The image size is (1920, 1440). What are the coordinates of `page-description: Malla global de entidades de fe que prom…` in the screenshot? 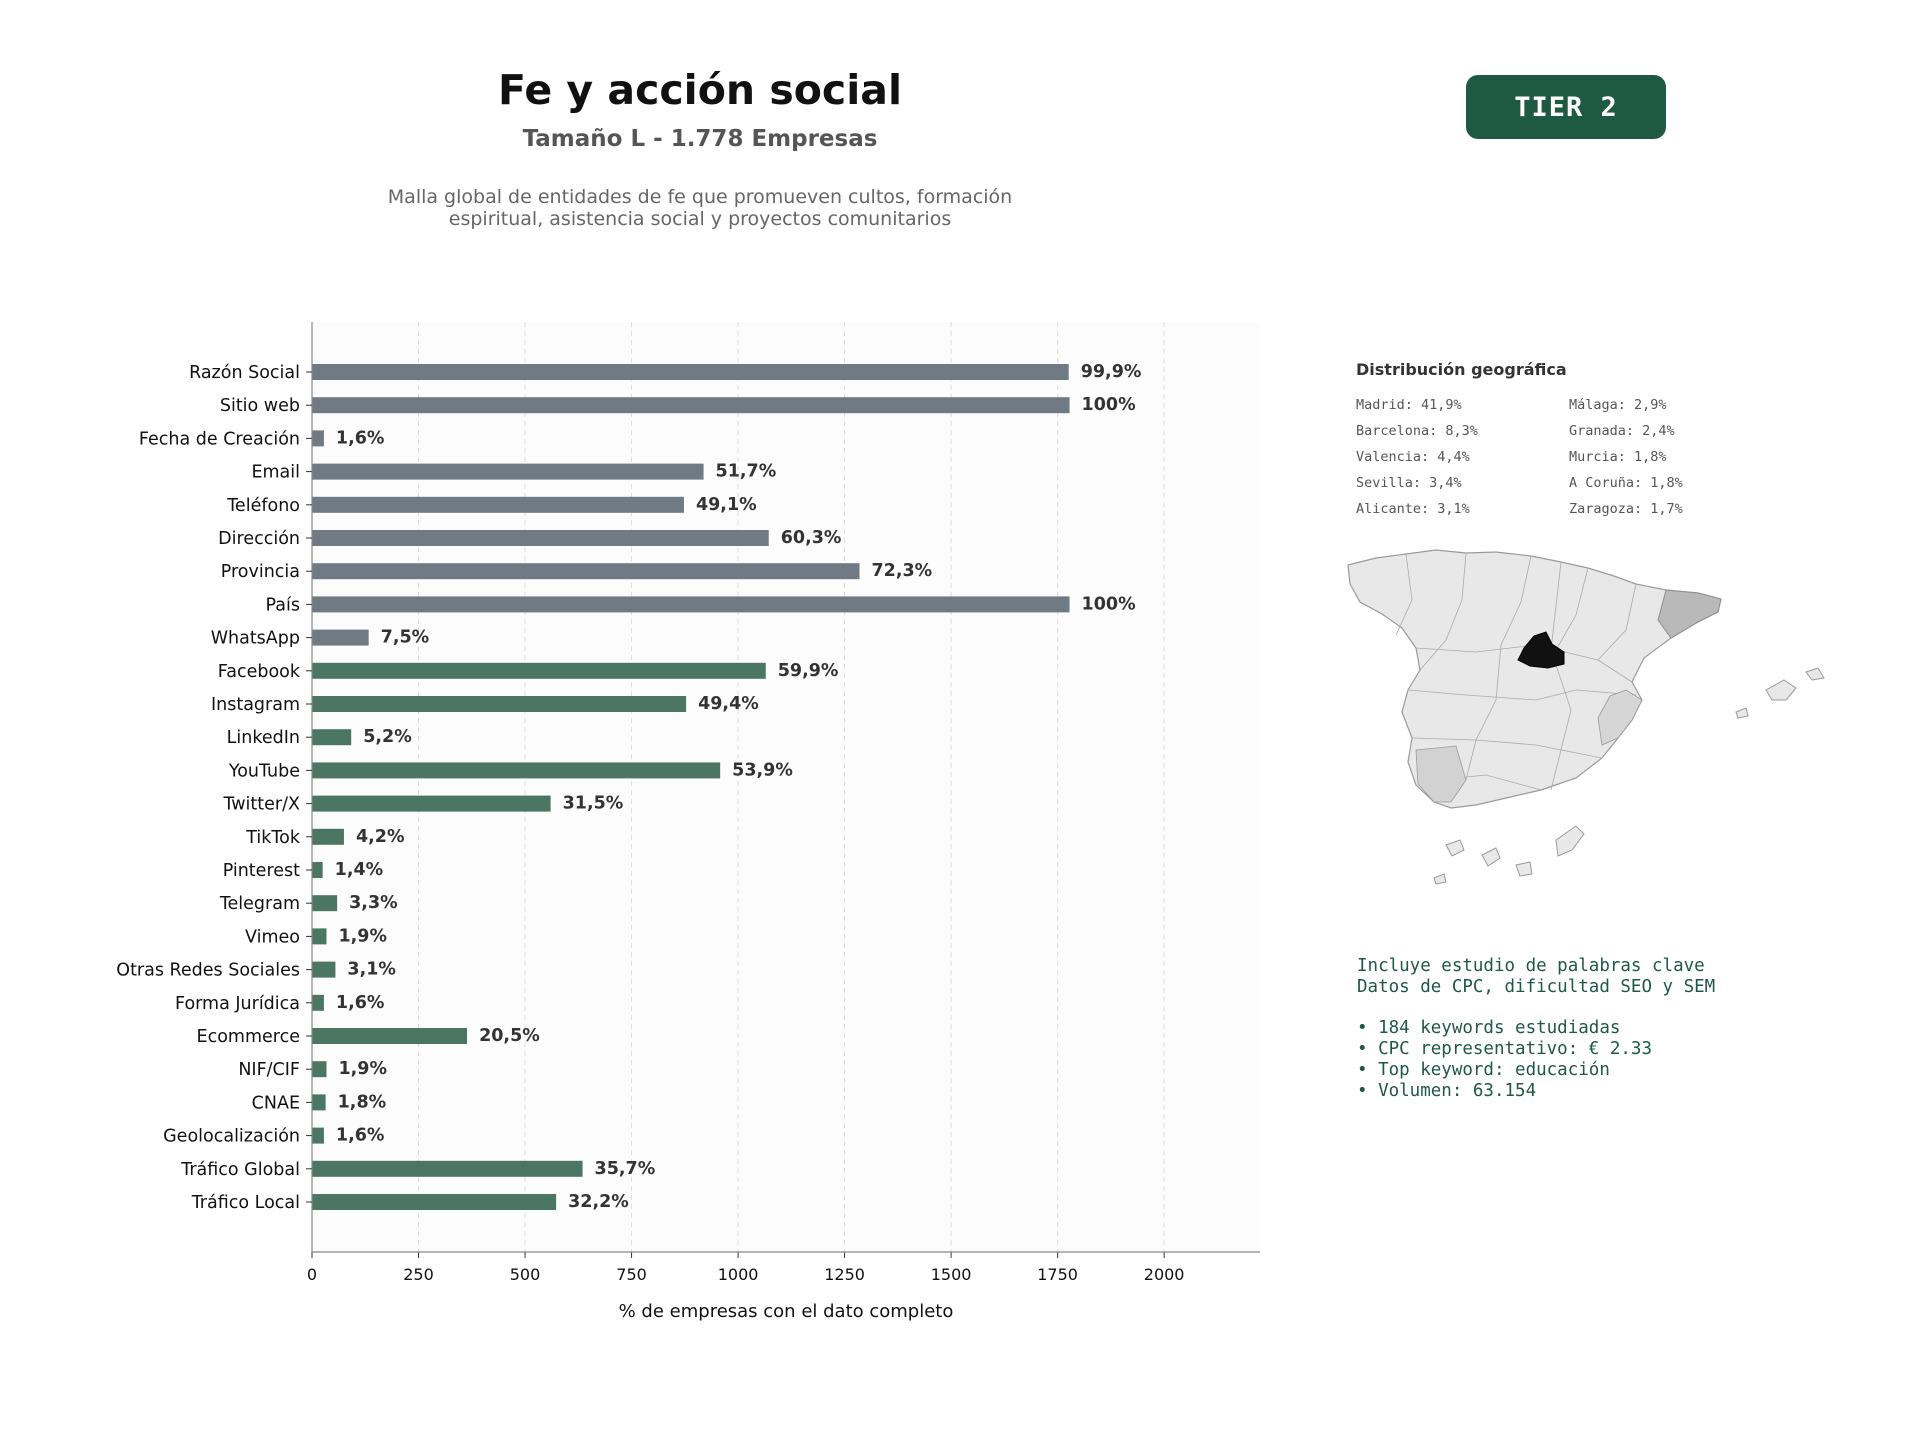 It's located at (700, 208).